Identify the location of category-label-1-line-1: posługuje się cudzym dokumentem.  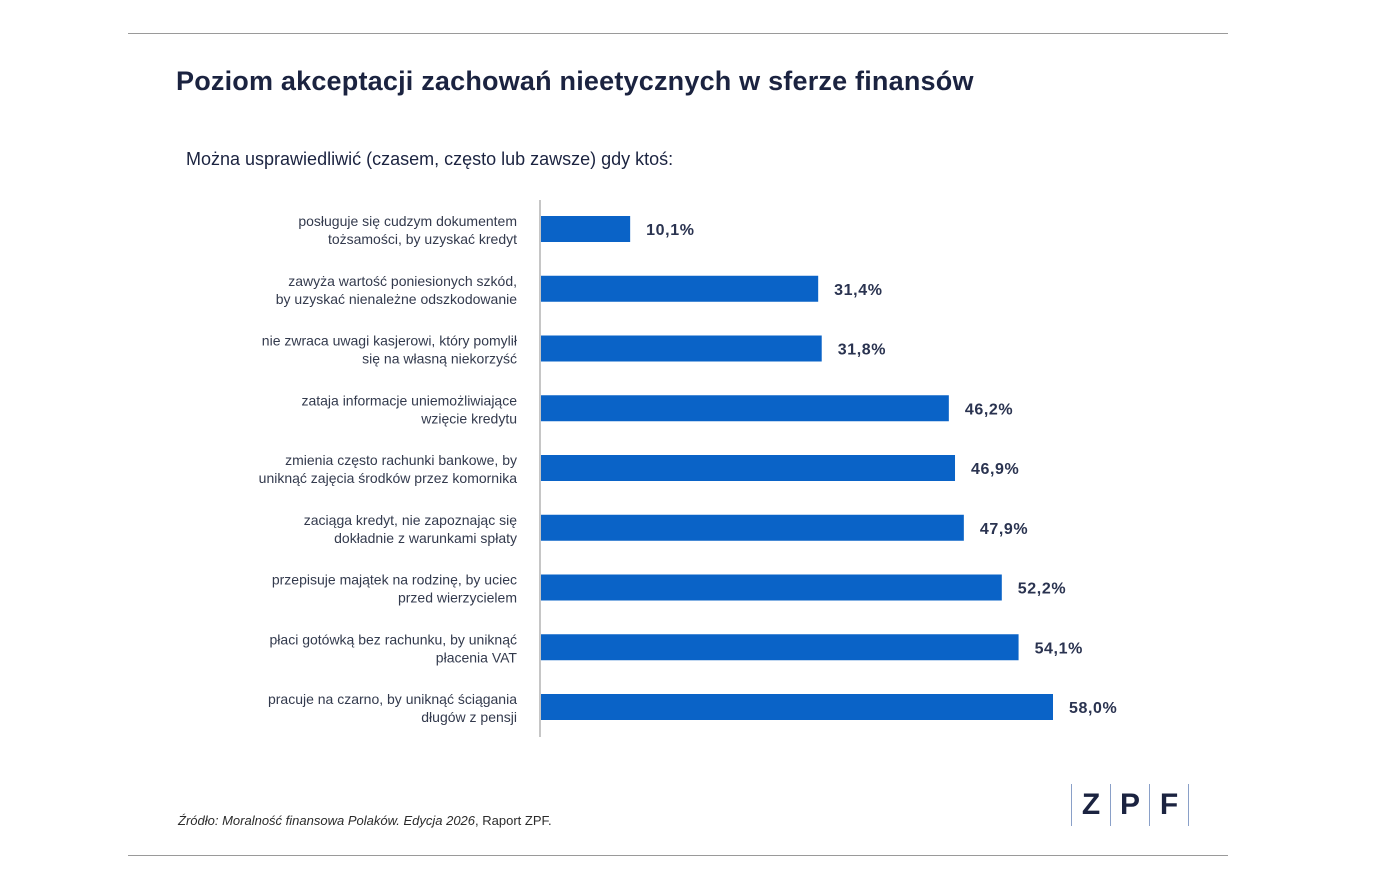
(407, 221).